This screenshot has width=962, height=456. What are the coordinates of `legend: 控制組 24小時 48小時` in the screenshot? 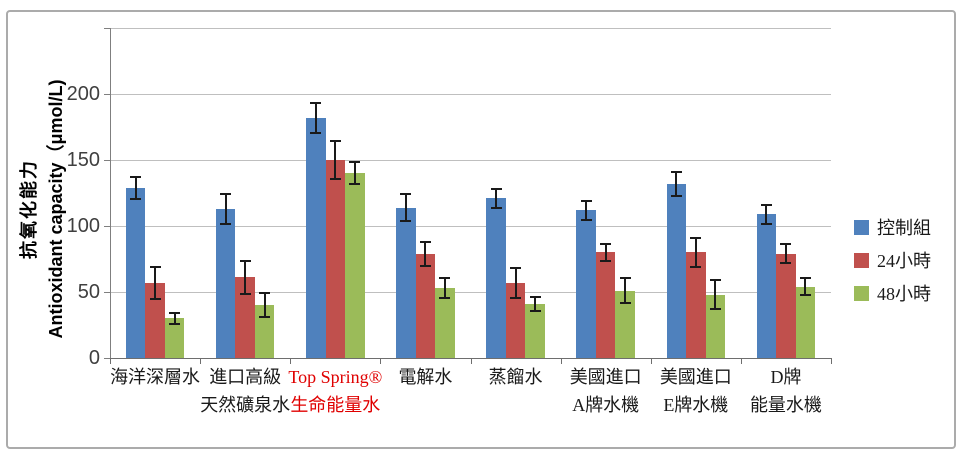 It's located at (892, 266).